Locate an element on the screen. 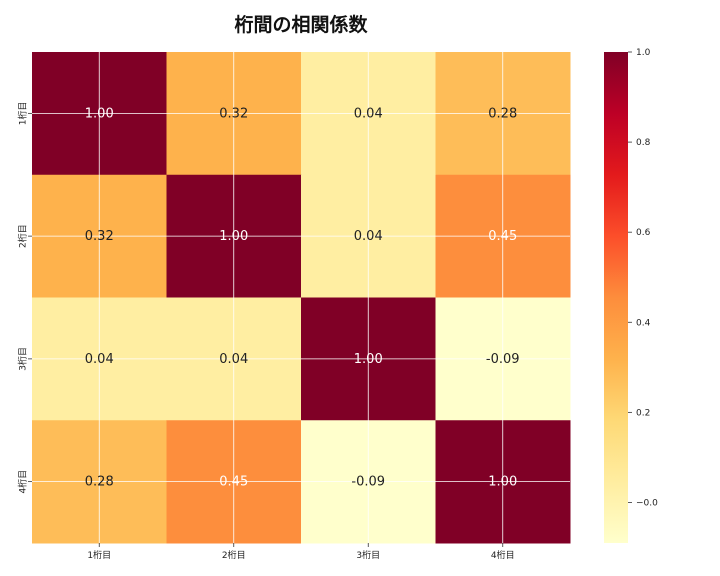  colorbar-tick-label: 0.4 is located at coordinates (643, 323).